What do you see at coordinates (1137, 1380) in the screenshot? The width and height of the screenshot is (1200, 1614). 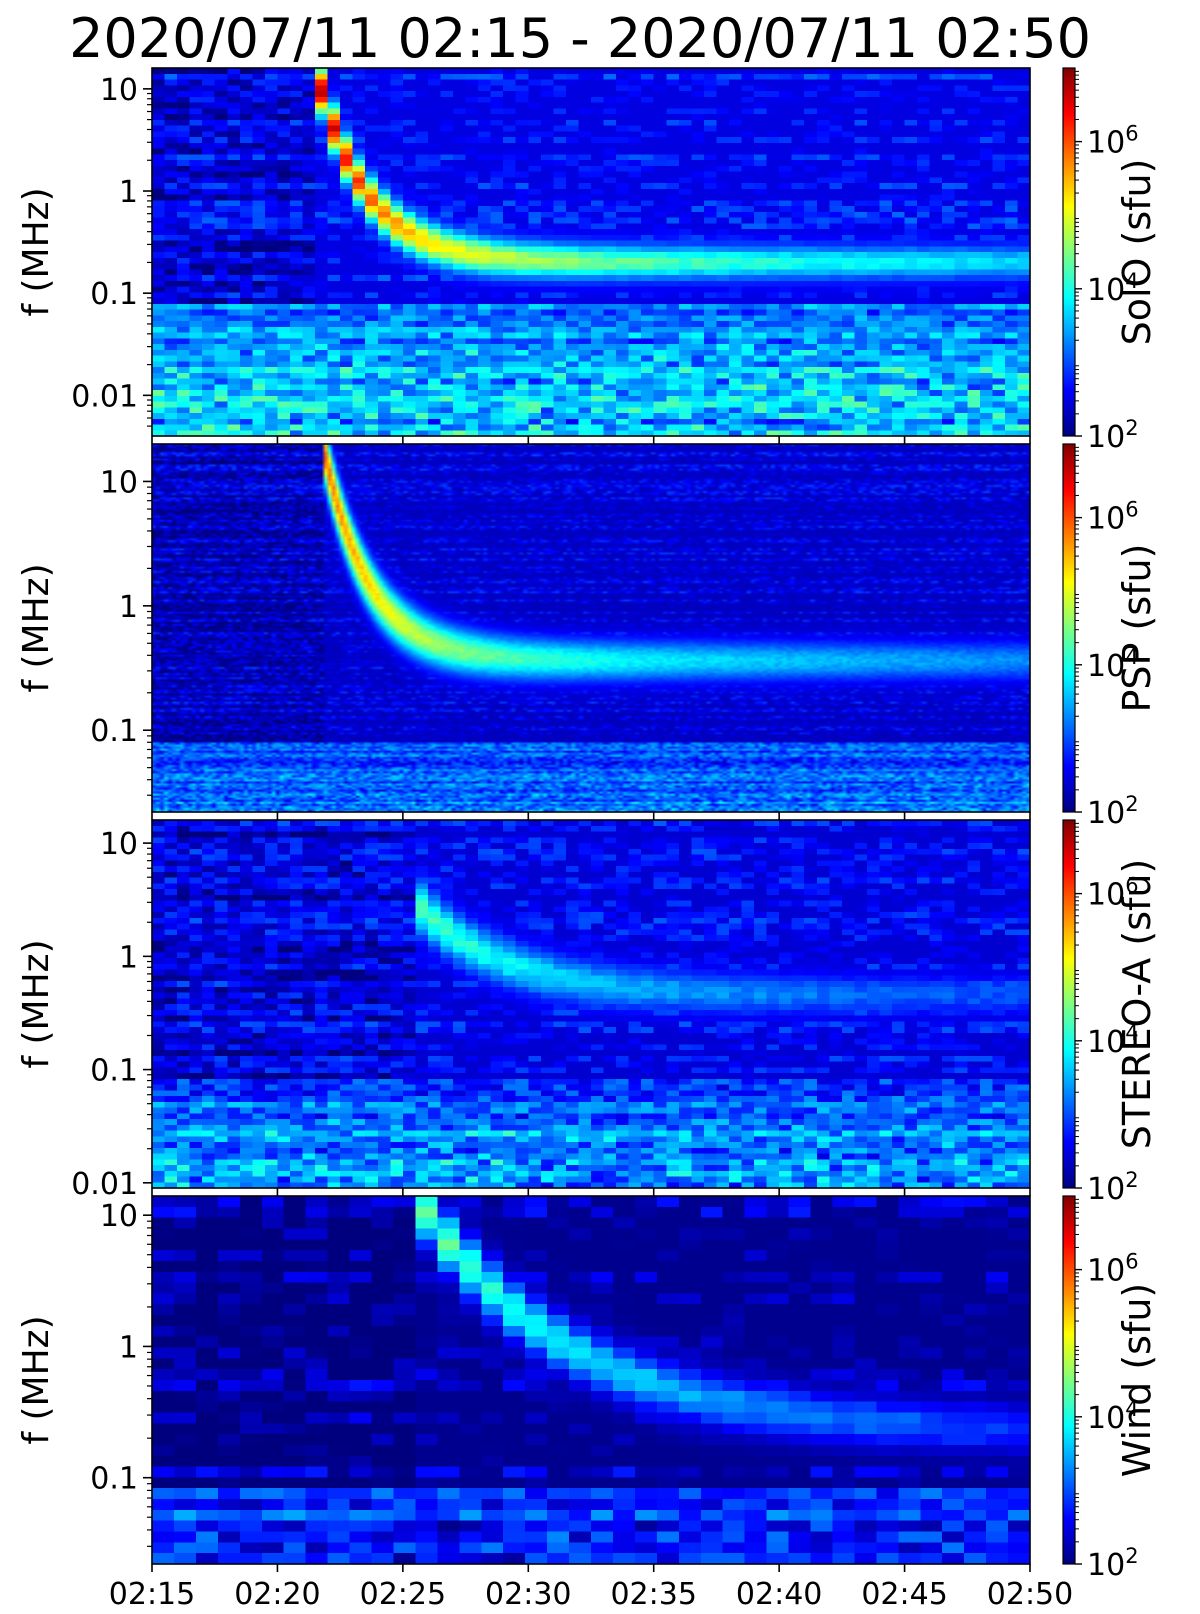 I see `colorbar-label: Wind (sfu)` at bounding box center [1137, 1380].